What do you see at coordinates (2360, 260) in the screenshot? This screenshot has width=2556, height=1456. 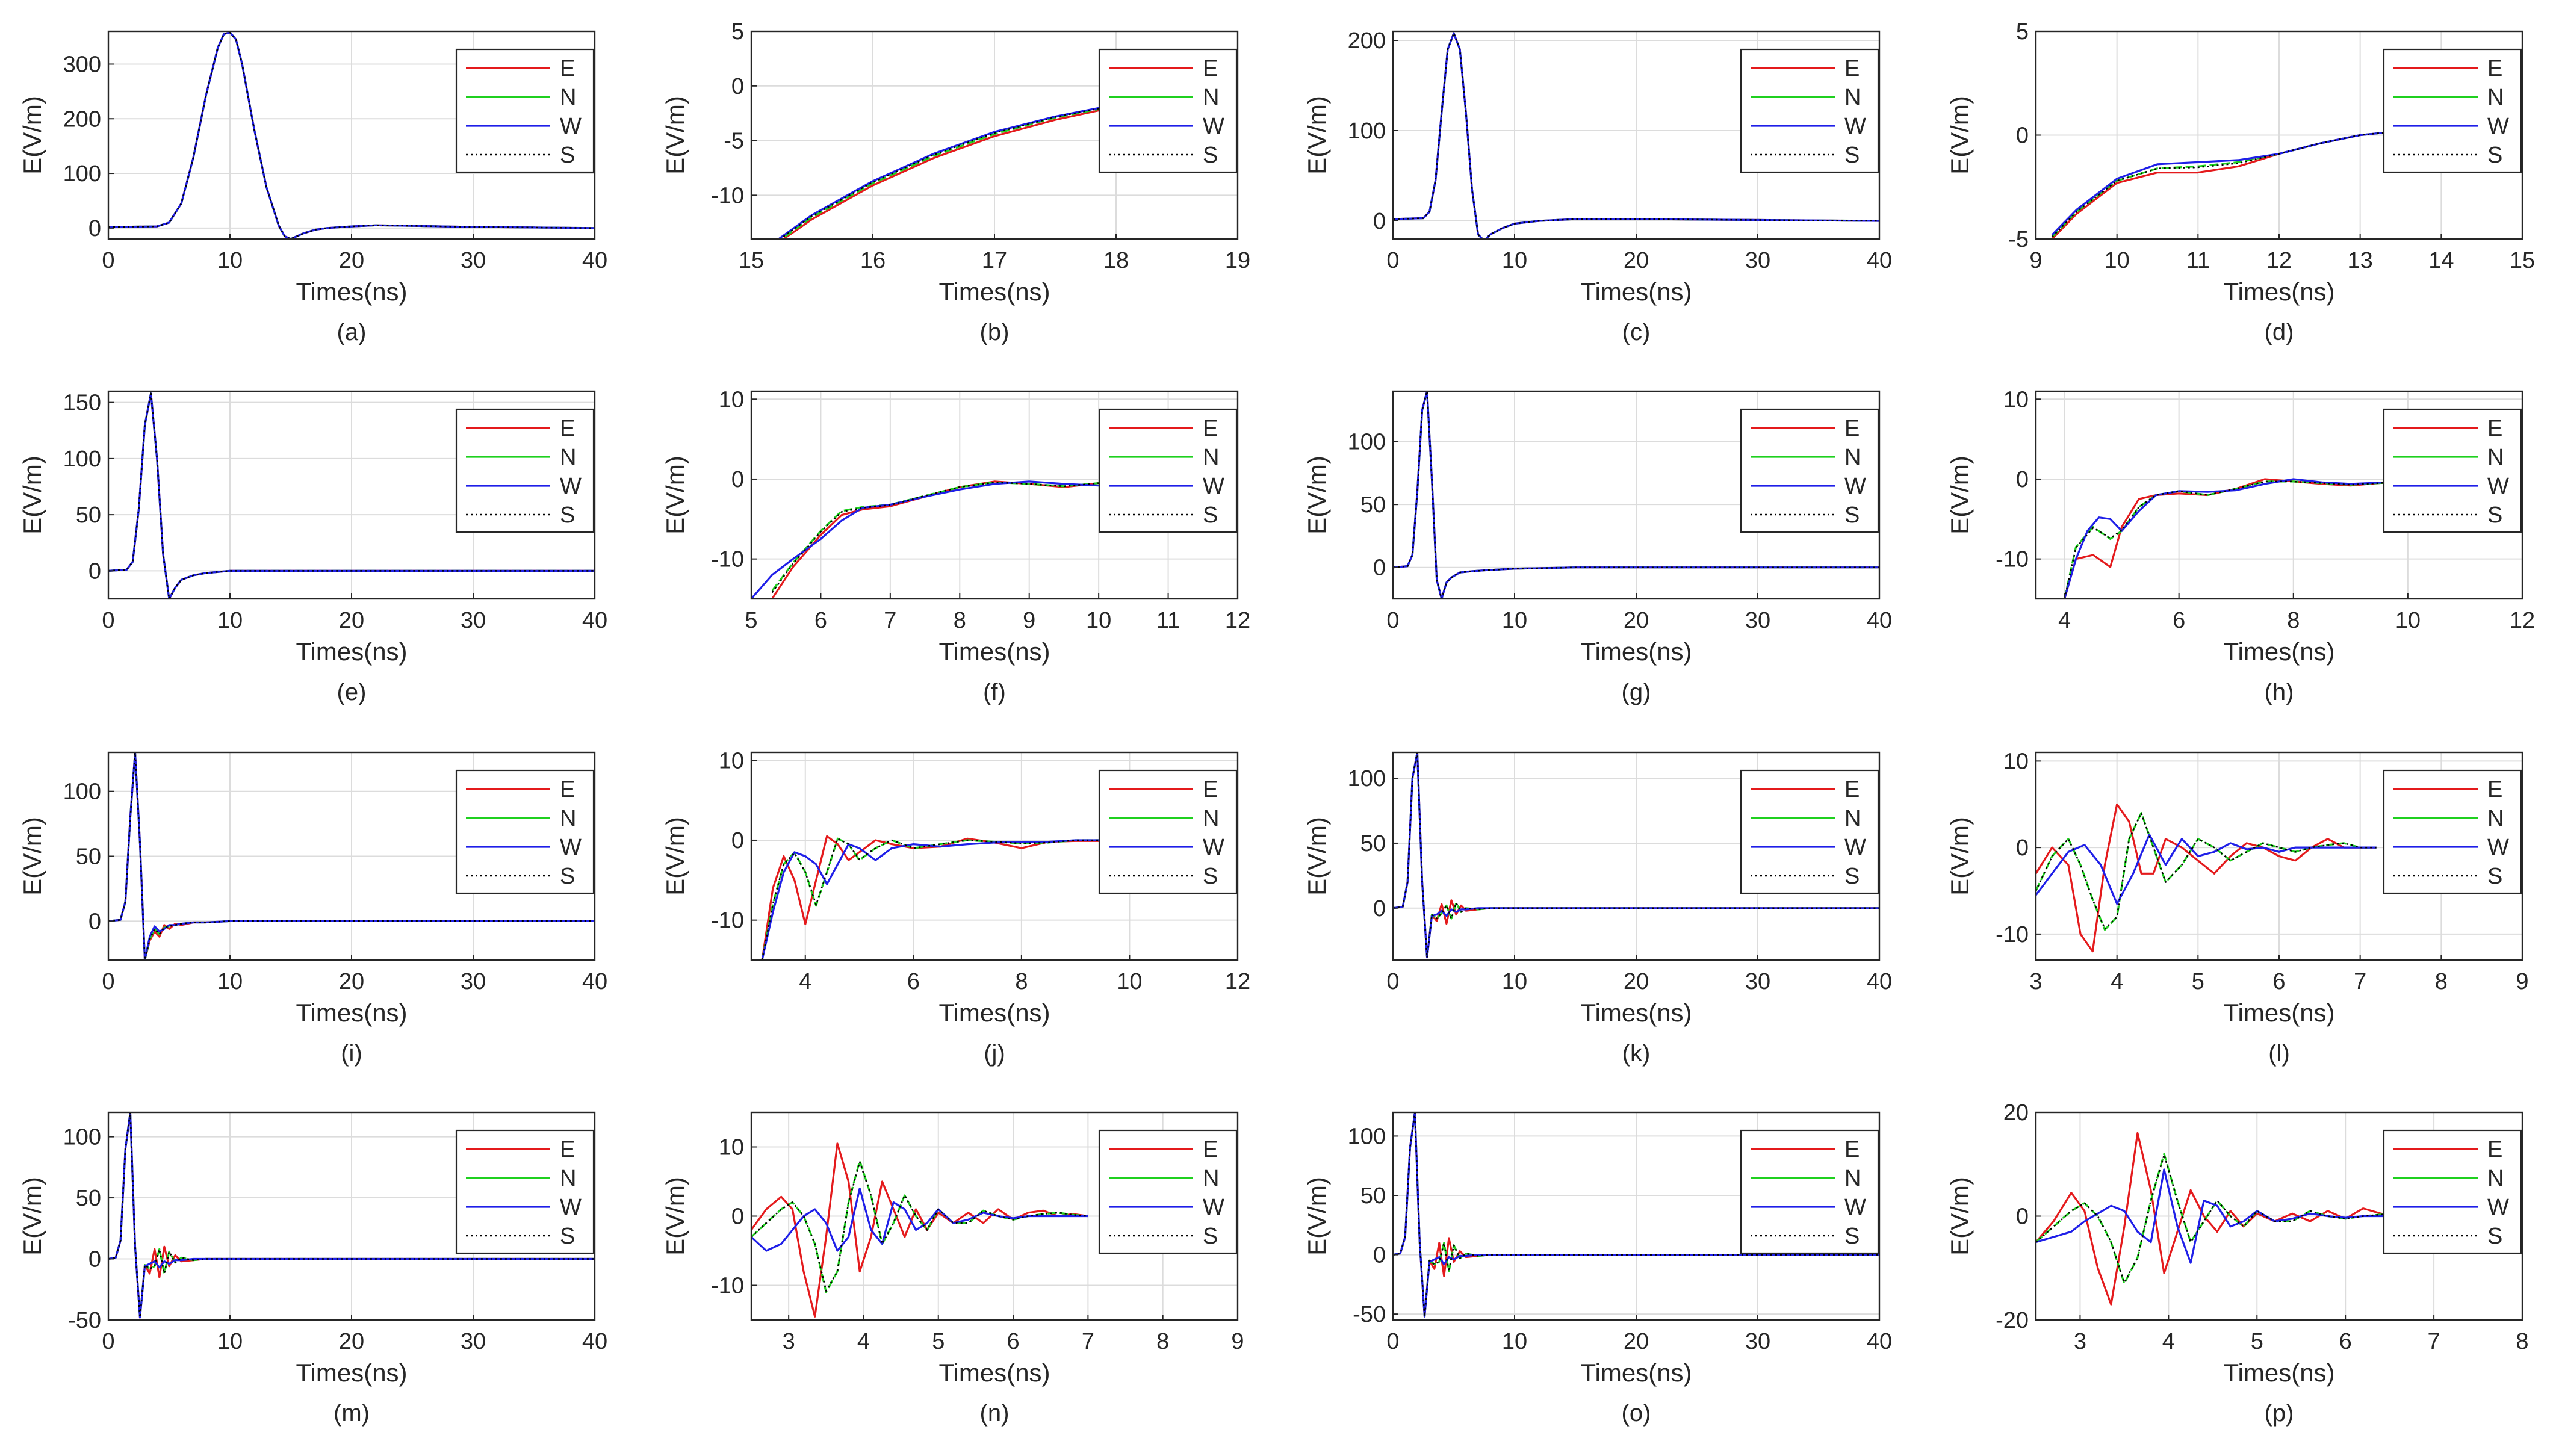 I see `x-tick-label: 13` at bounding box center [2360, 260].